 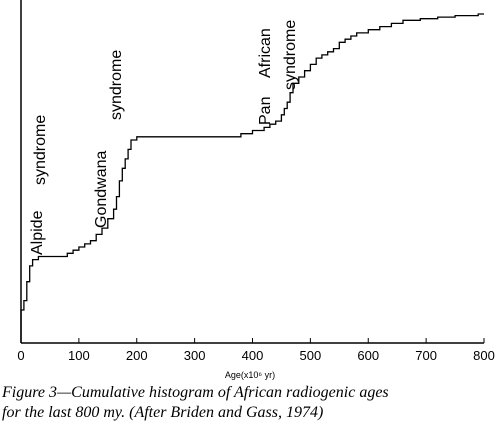 What do you see at coordinates (290, 55) in the screenshot?
I see `annotation-panafrican-line3: syndrome` at bounding box center [290, 55].